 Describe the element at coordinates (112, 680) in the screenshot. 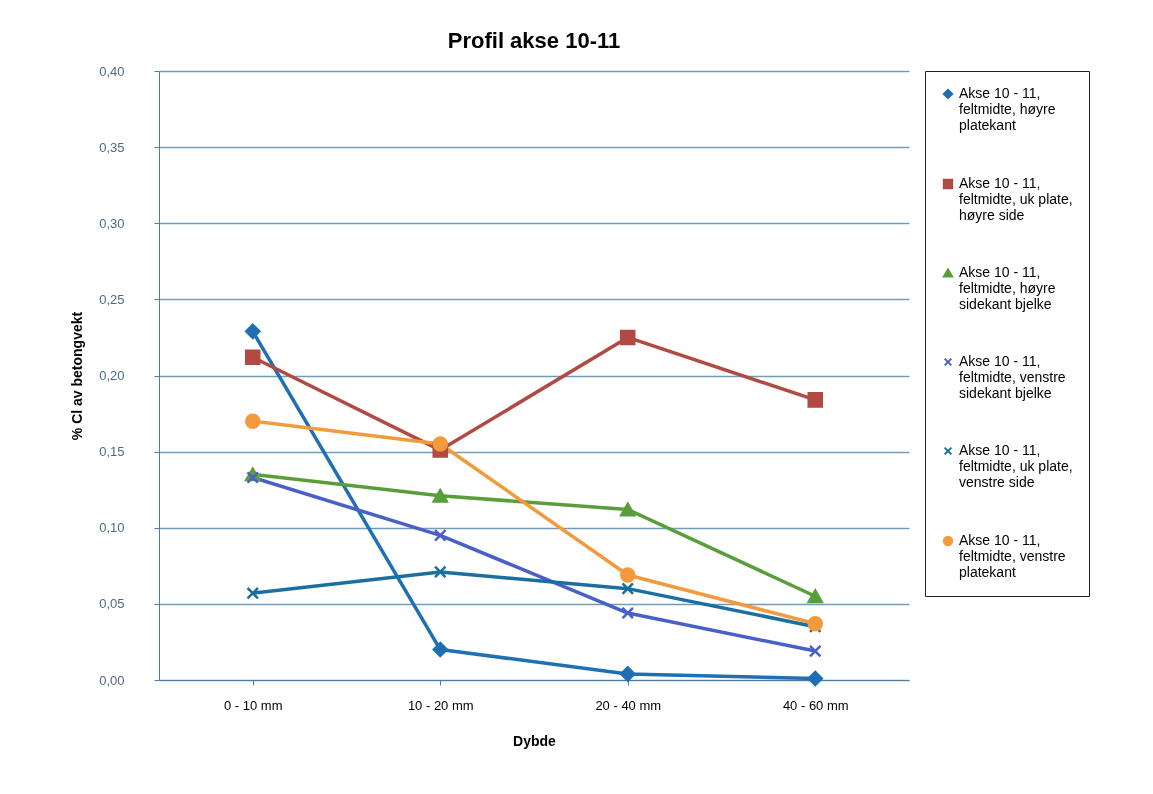

I see `y-tick-label: 0,00` at that location.